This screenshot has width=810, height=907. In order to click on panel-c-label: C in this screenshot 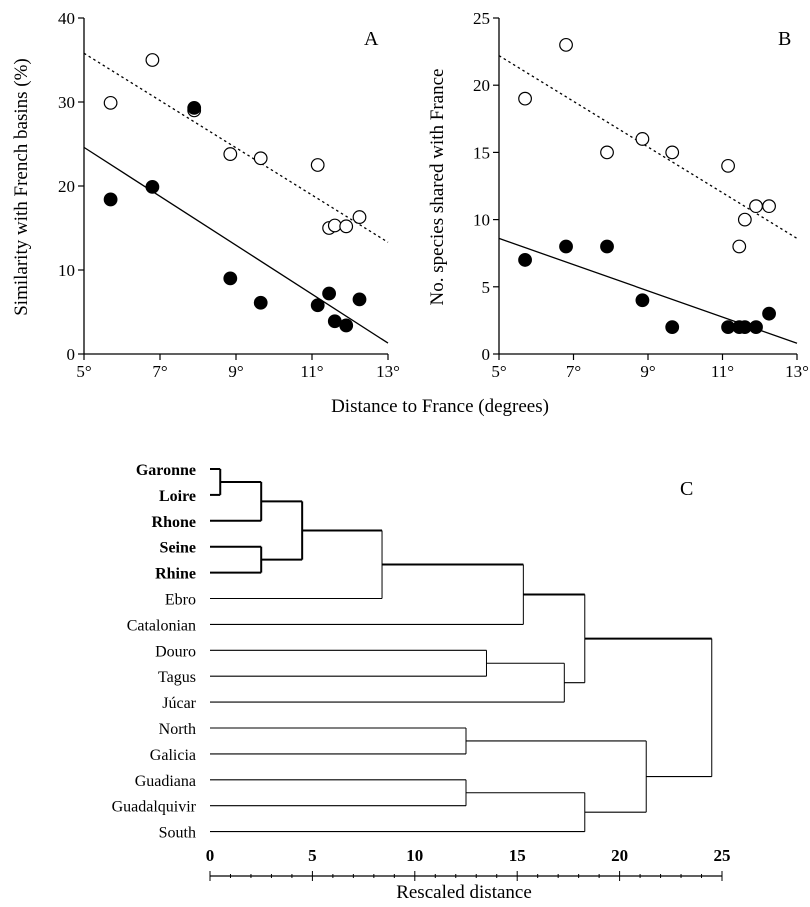, I will do `click(686, 489)`.